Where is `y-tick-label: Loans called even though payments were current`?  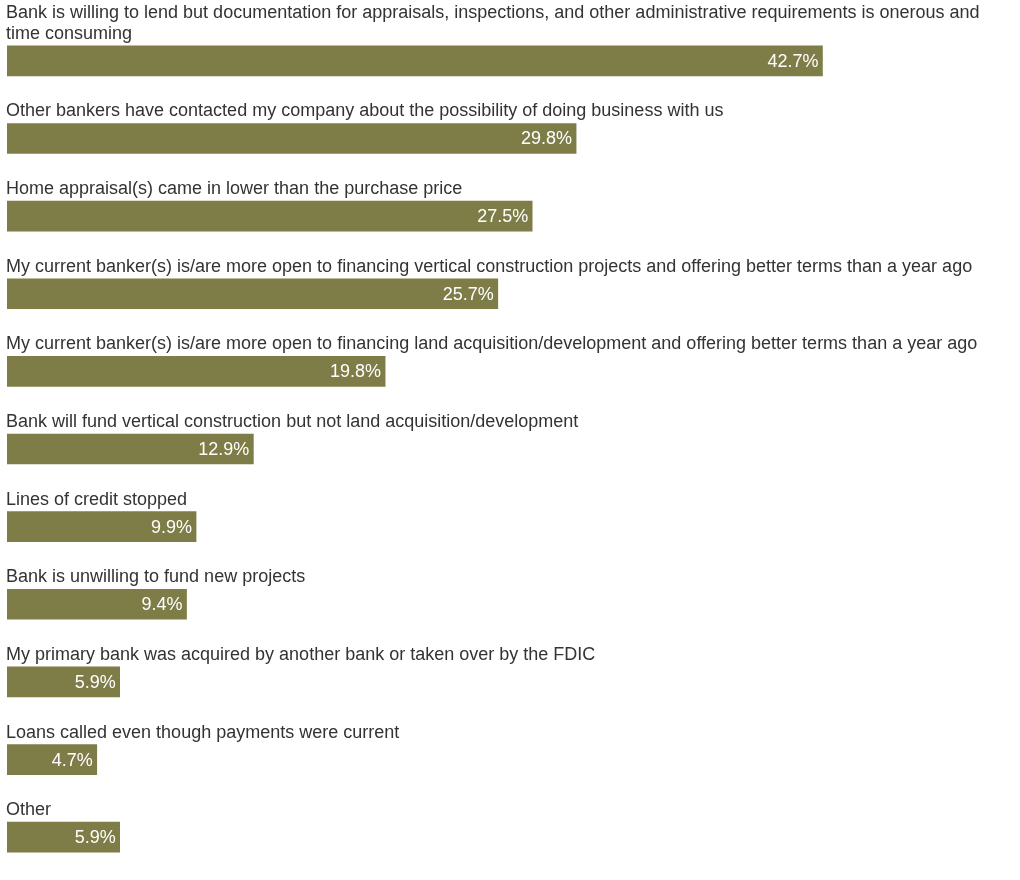
y-tick-label: Loans called even though payments were current is located at coordinates (203, 731).